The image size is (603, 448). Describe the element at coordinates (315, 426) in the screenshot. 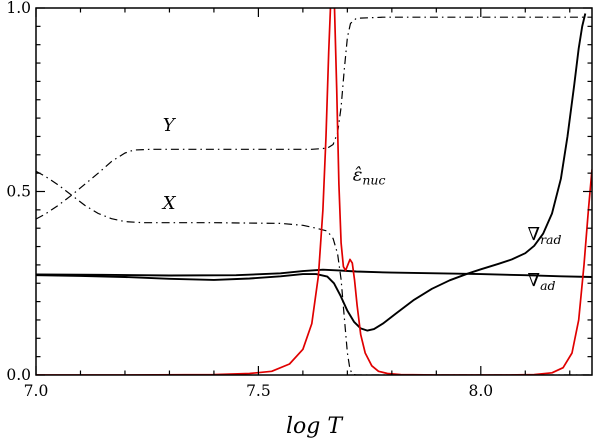

I see `x-axis-label: log T` at that location.